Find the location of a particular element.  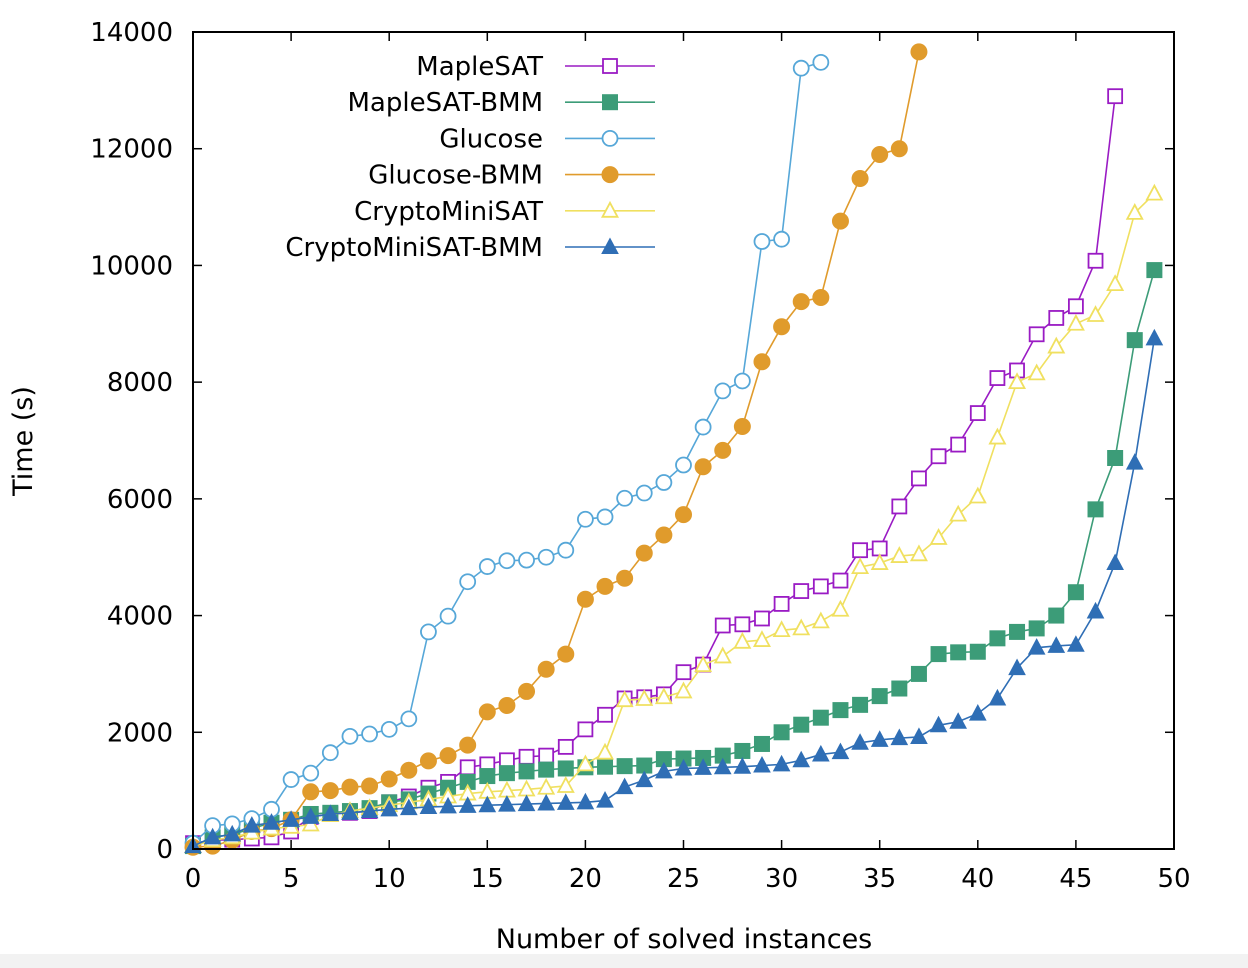

x-tick-label: 5 is located at coordinates (291, 879).